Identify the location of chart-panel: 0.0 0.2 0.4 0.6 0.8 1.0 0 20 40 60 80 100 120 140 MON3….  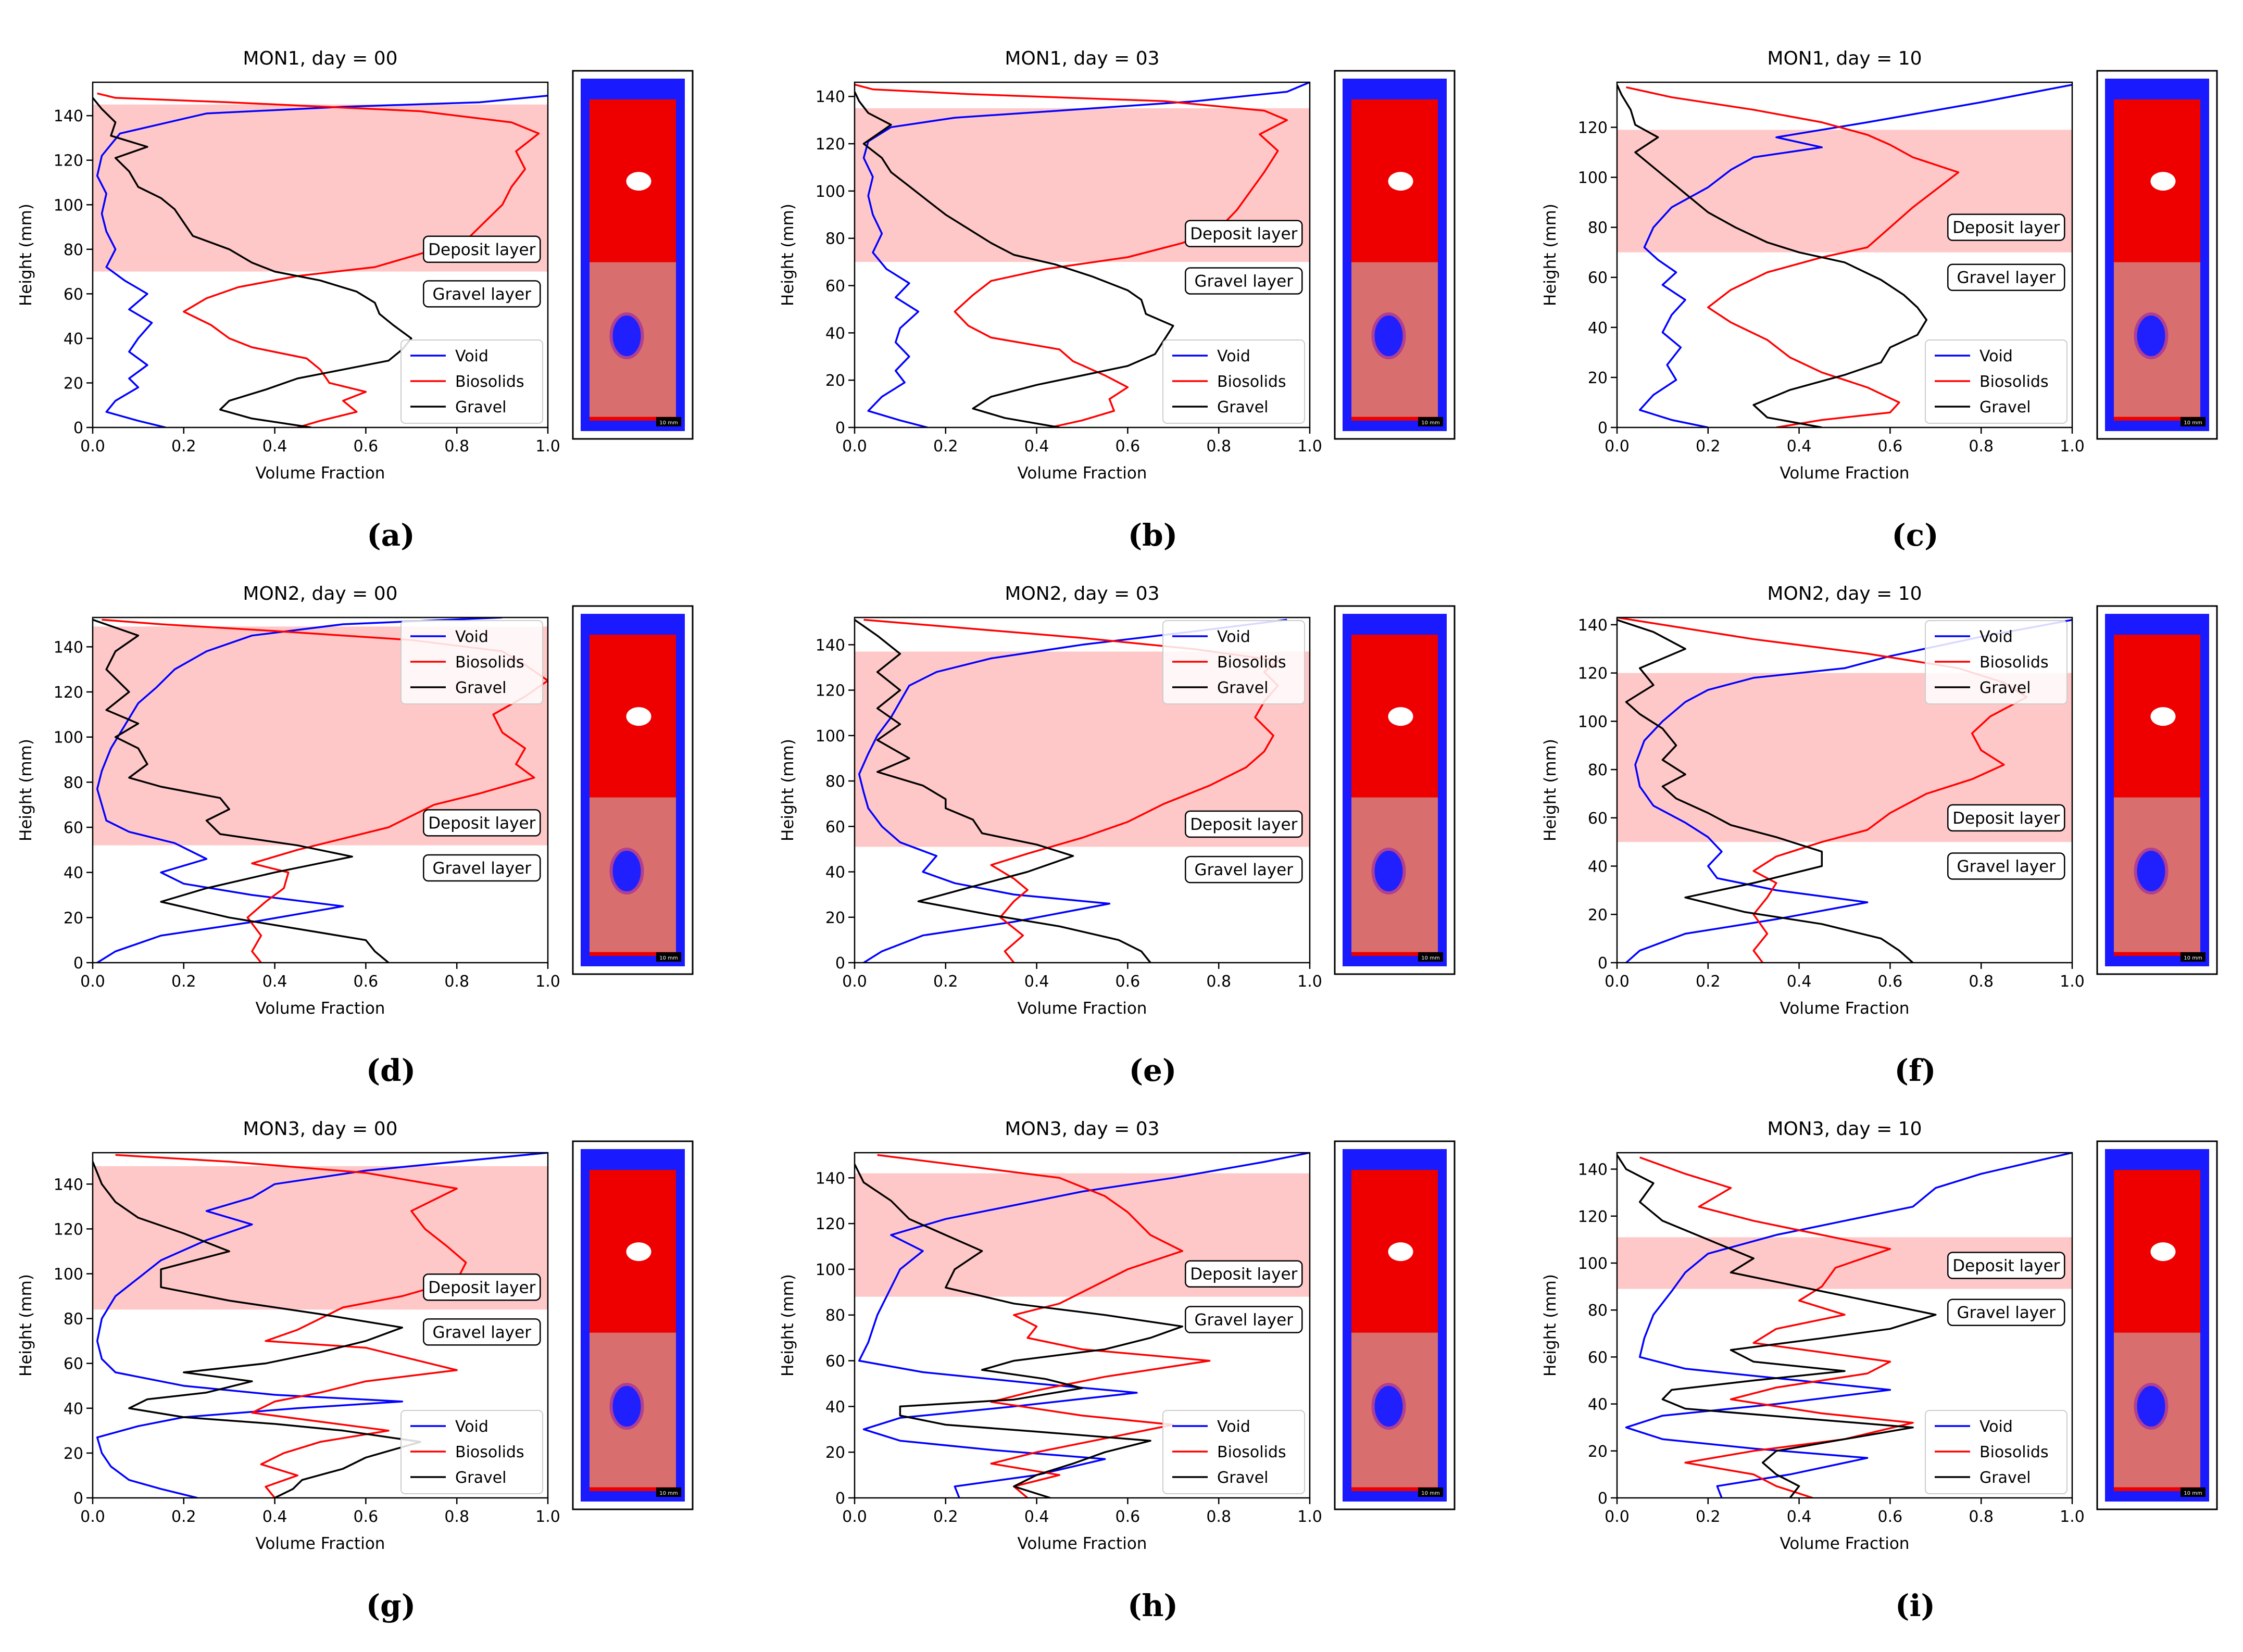
(1117, 1370).